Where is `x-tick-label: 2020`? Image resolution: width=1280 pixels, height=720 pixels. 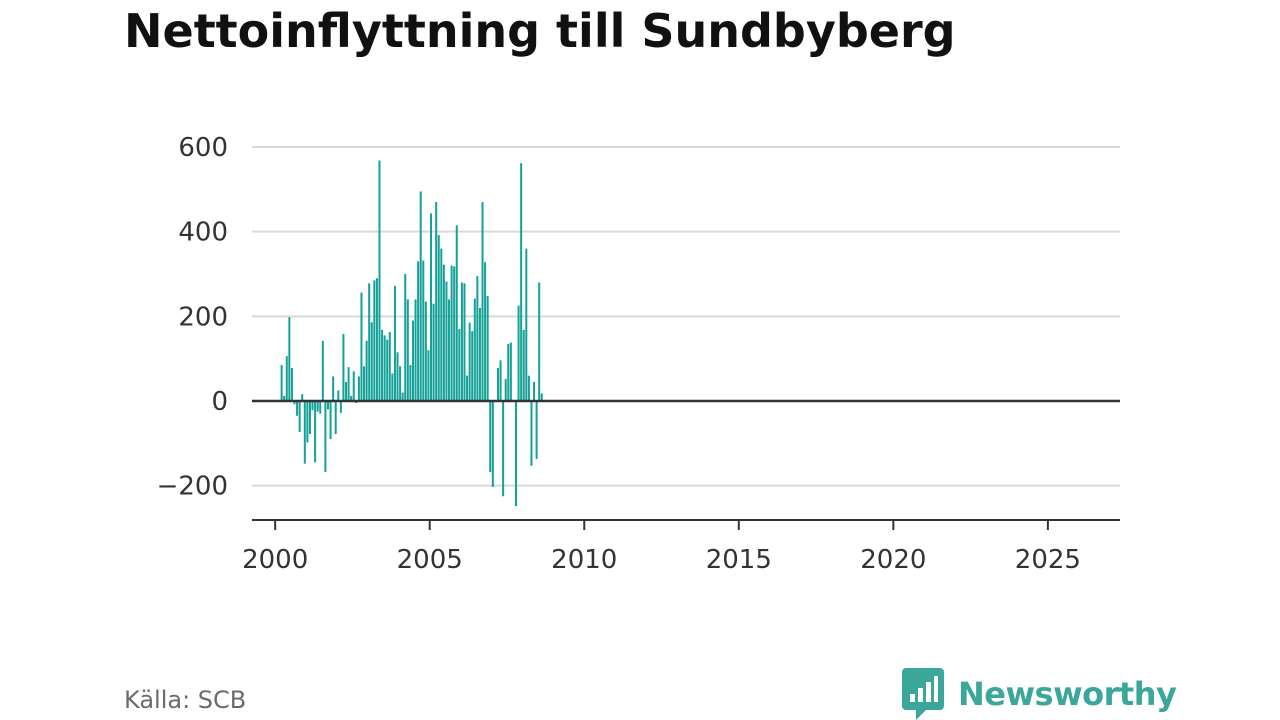
x-tick-label: 2020 is located at coordinates (893, 560).